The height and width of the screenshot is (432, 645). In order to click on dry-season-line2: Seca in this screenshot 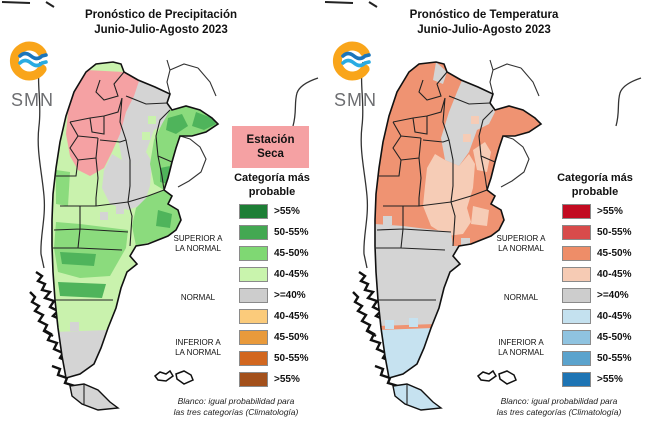, I will do `click(270, 154)`.